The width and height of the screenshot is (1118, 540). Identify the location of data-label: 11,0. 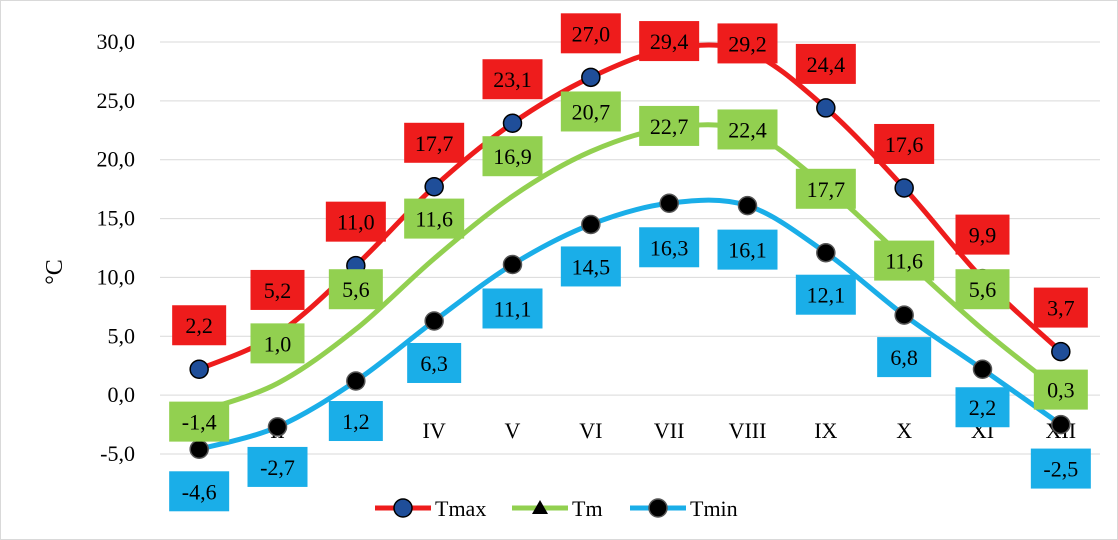
(356, 222).